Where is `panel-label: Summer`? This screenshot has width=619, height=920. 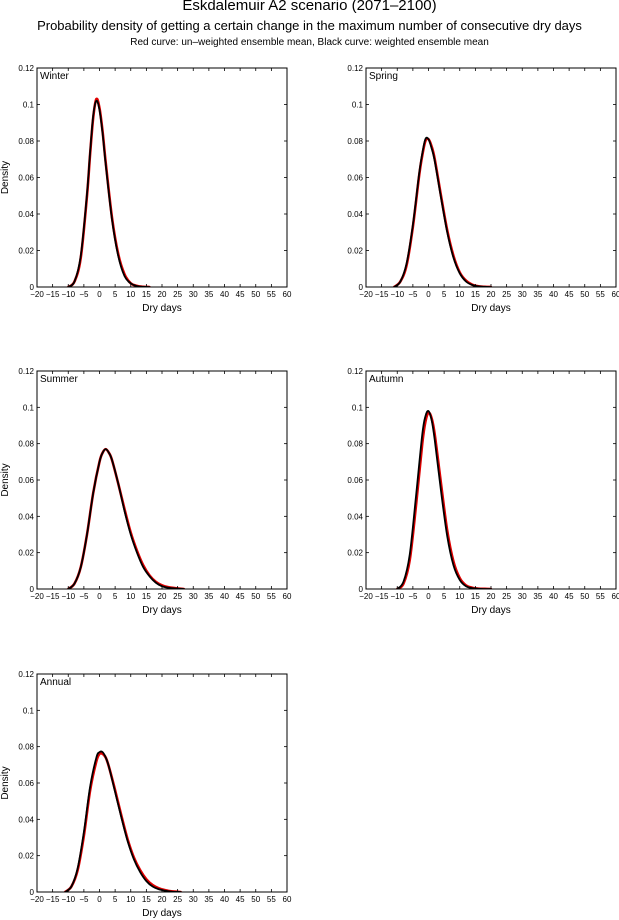
panel-label: Summer is located at coordinates (59, 379).